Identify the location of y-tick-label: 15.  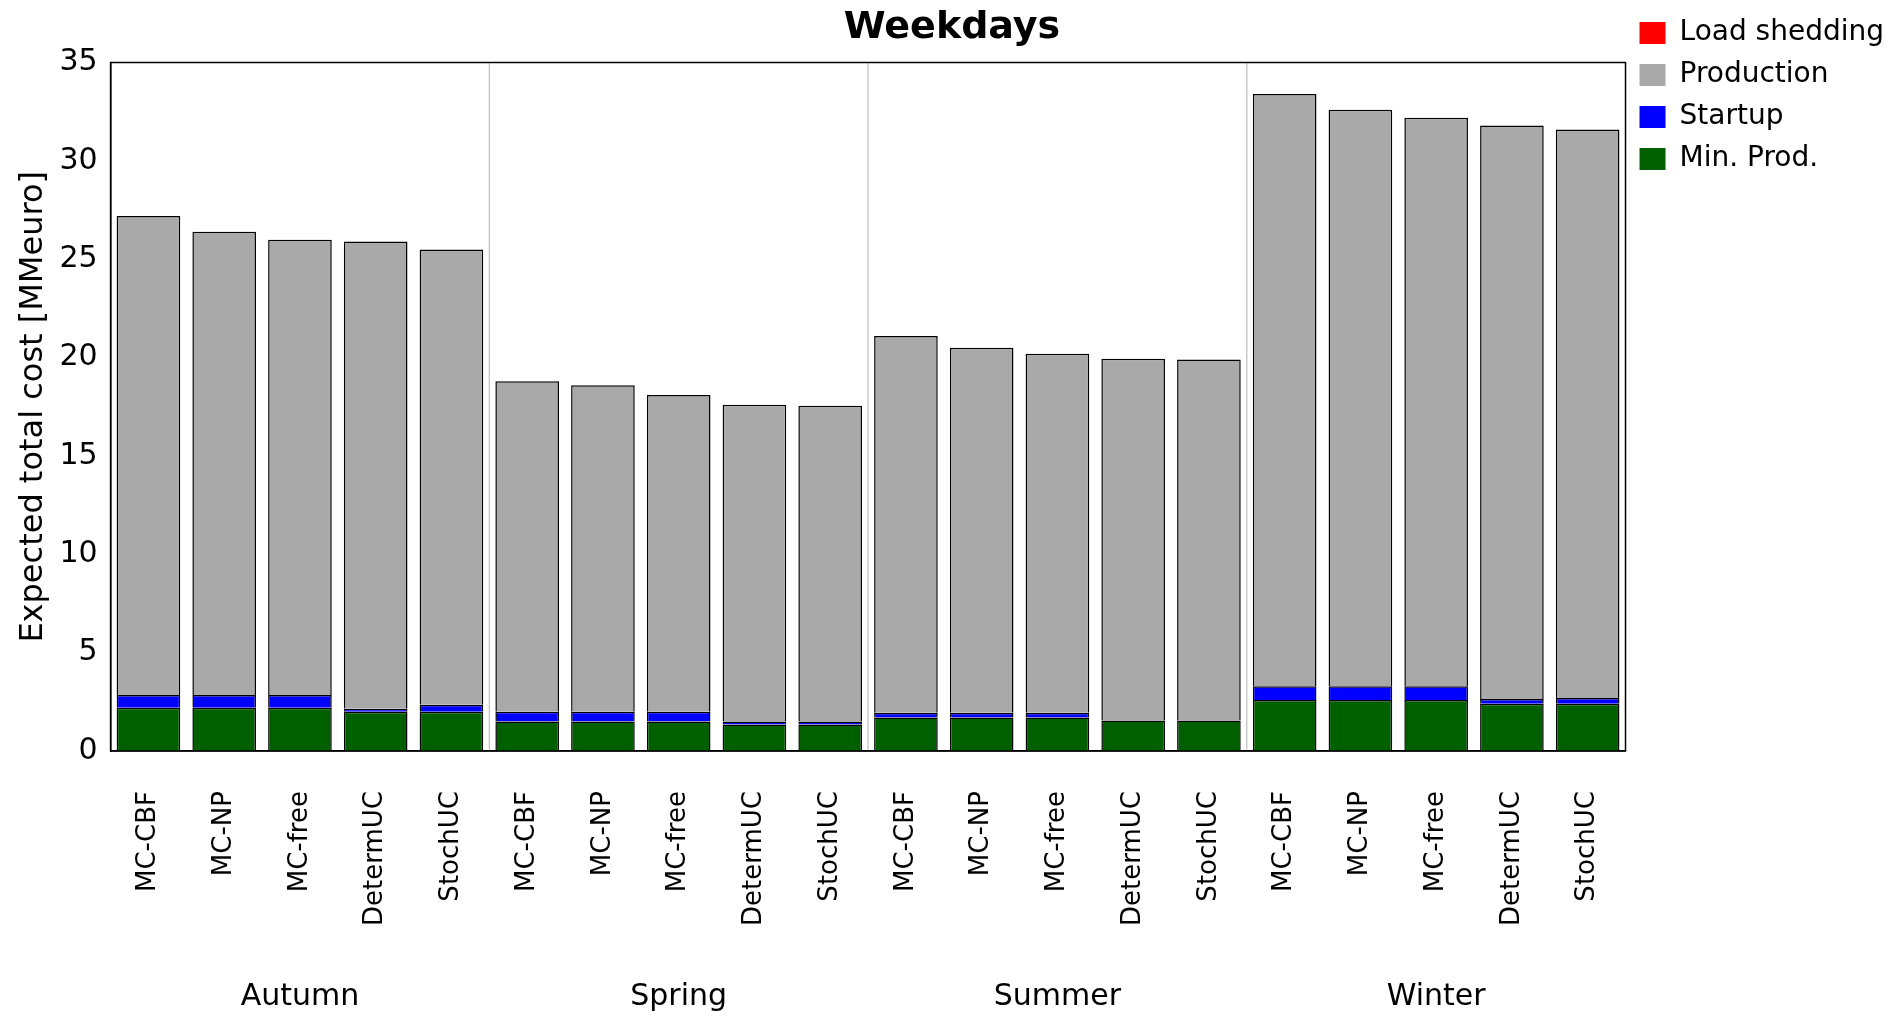
(78, 453).